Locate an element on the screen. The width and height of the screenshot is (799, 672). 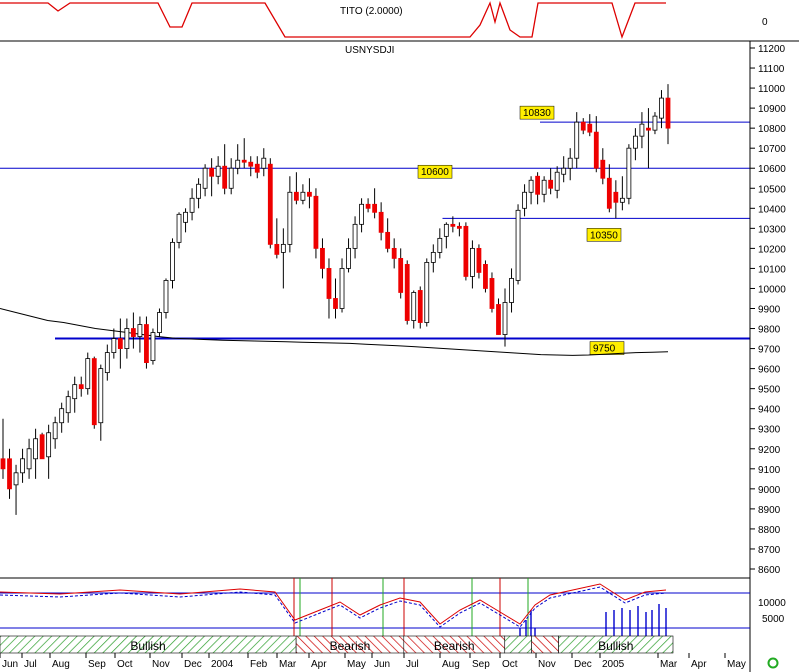
y-tick-label: 9900 is located at coordinates (769, 310).